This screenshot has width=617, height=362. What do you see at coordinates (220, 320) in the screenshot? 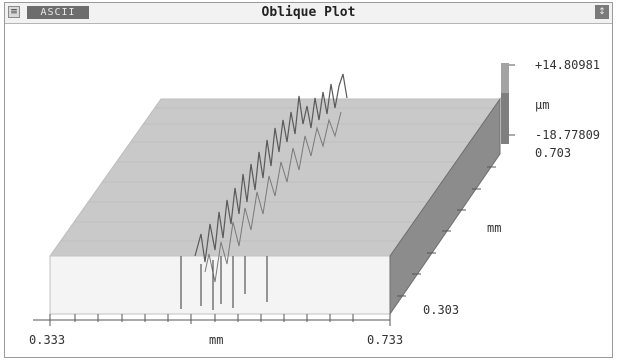
I see `x-axis-ticks` at bounding box center [220, 320].